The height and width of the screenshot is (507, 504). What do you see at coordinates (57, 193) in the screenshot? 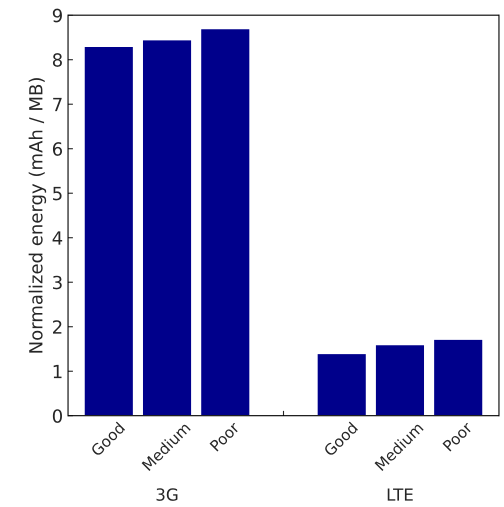
I see `y-tick-label: 5` at bounding box center [57, 193].